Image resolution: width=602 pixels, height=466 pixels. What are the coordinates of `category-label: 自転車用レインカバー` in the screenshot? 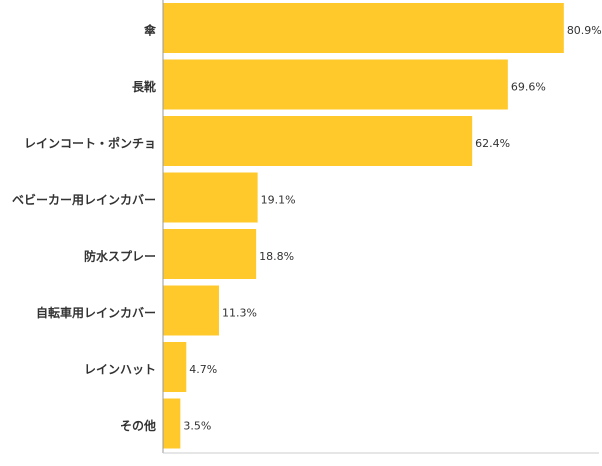 It's located at (96, 312).